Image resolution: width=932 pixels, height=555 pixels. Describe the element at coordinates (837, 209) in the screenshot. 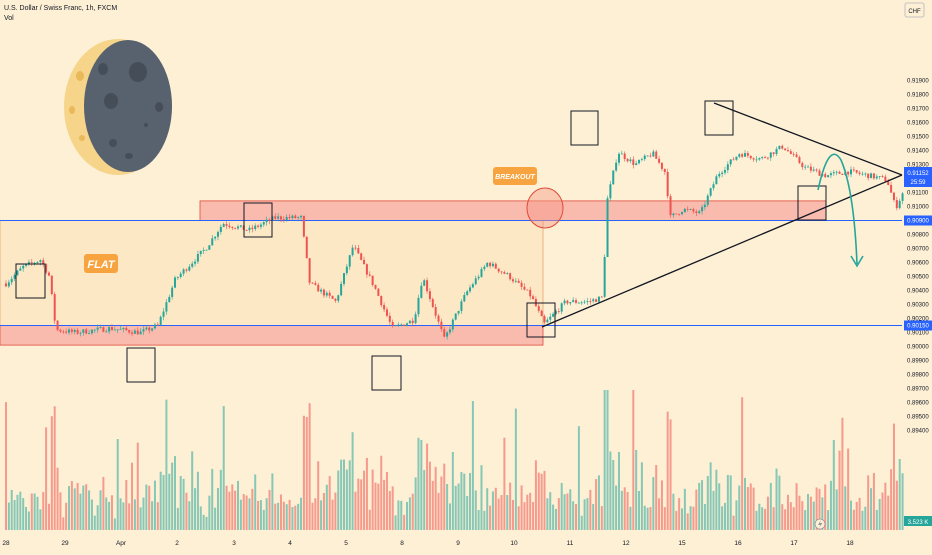

I see `forecast-arrow` at that location.